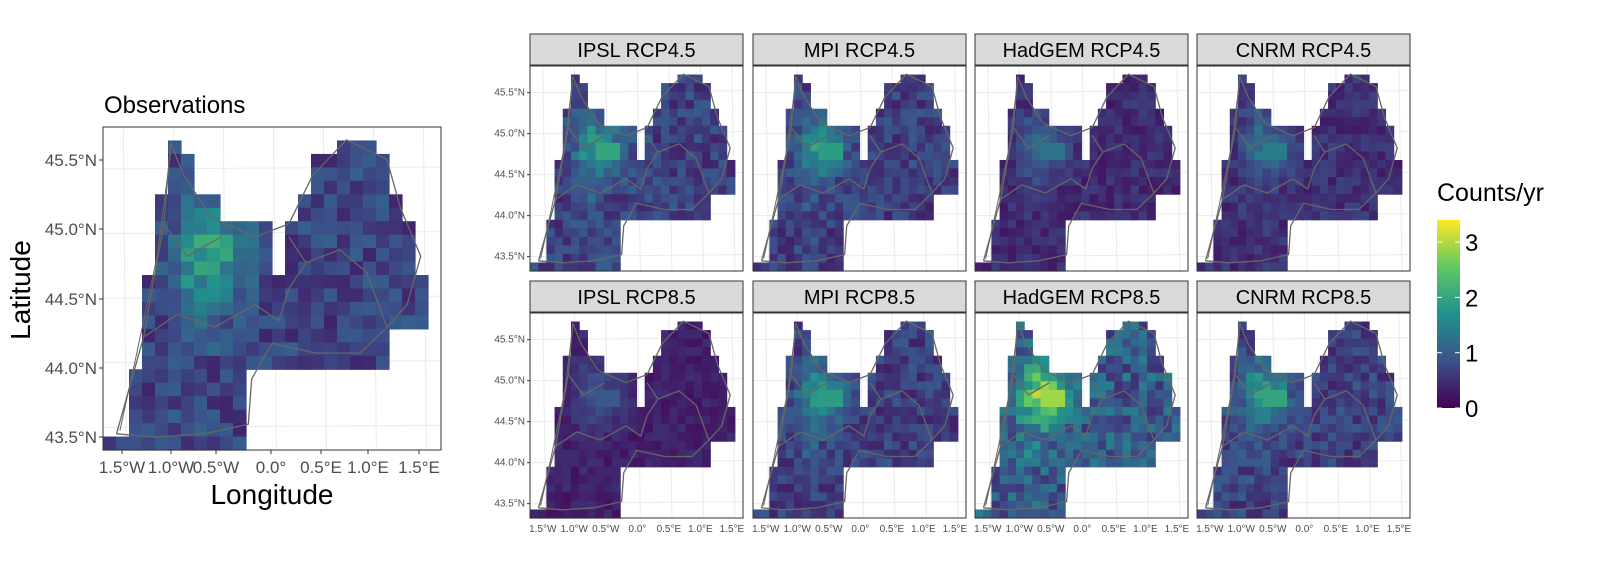 The width and height of the screenshot is (1599, 568). Describe the element at coordinates (1031, 385) in the screenshot. I see `department-boundary` at that location.